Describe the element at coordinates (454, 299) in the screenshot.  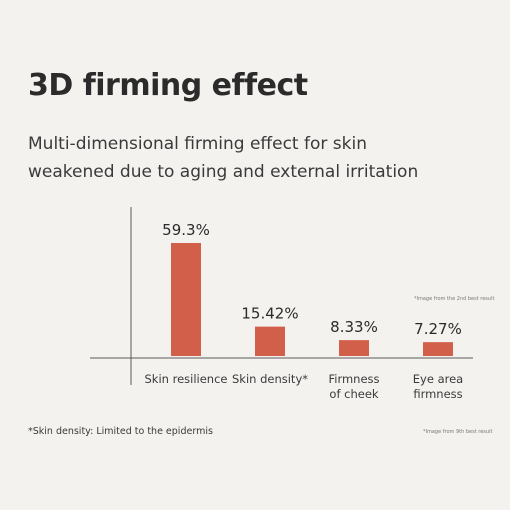
I see `image-note-top: *Image from the 2nd best result` at that location.